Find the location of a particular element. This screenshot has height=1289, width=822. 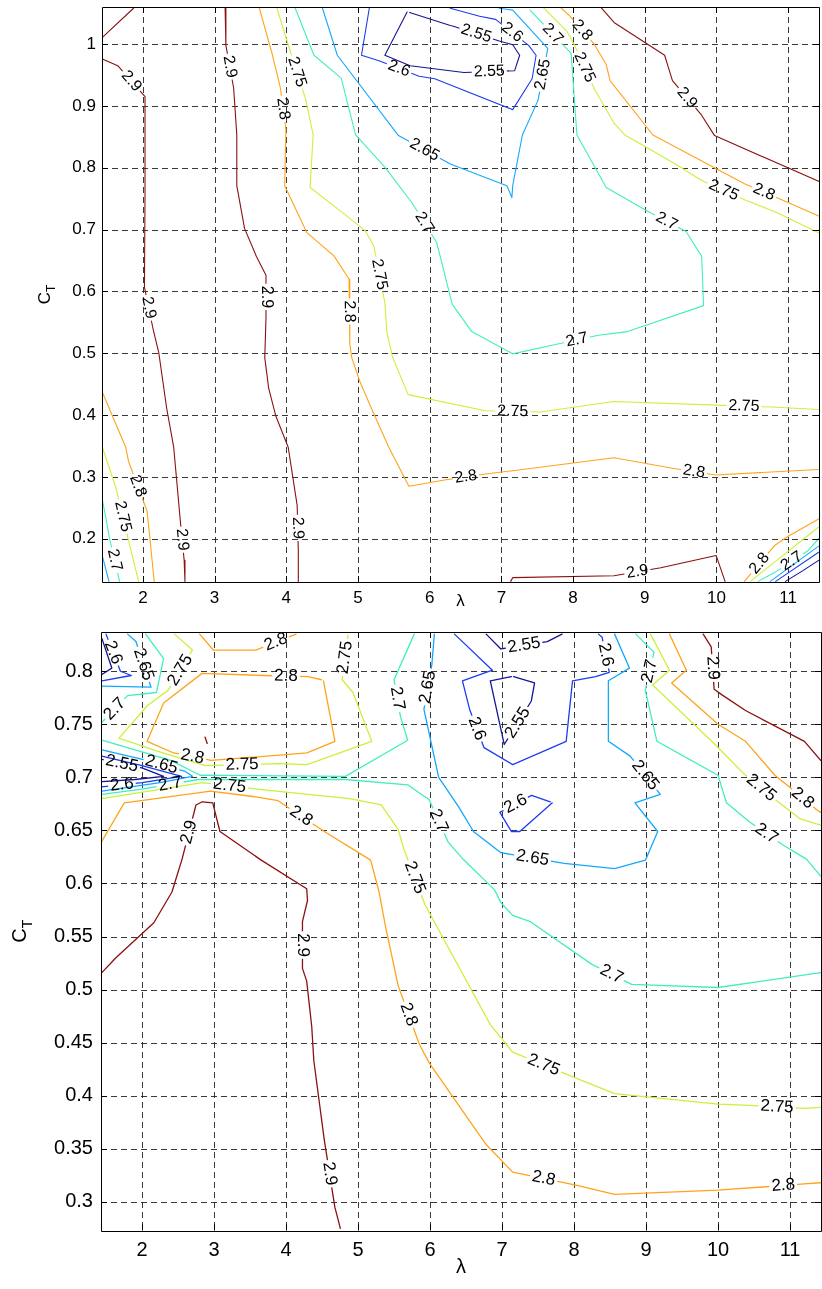

y-tick-label: 0.2 is located at coordinates (84, 538).